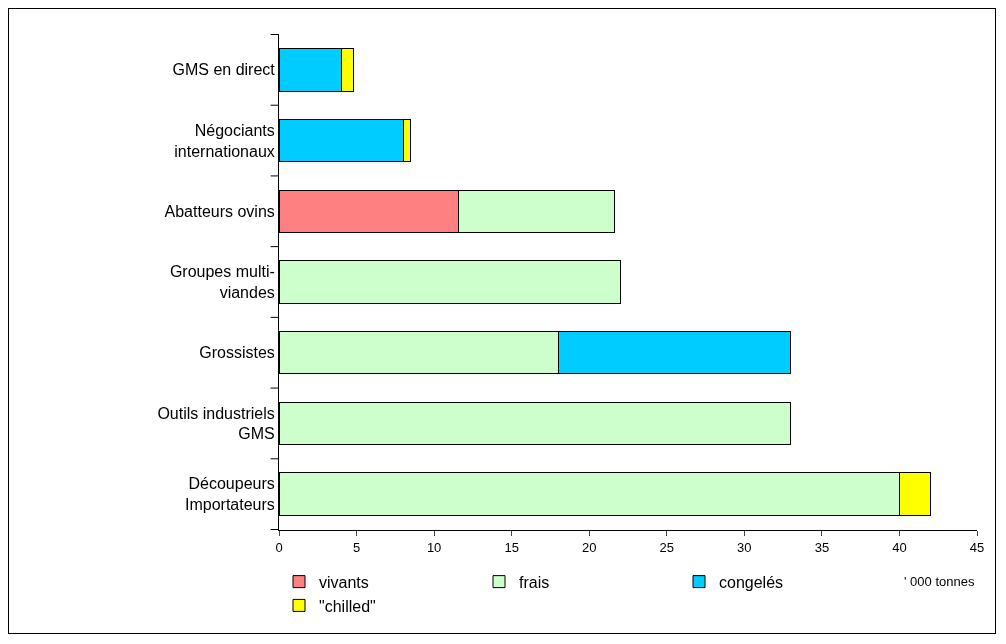 This screenshot has width=1006, height=644. Describe the element at coordinates (822, 547) in the screenshot. I see `x-tick-label: 35` at that location.